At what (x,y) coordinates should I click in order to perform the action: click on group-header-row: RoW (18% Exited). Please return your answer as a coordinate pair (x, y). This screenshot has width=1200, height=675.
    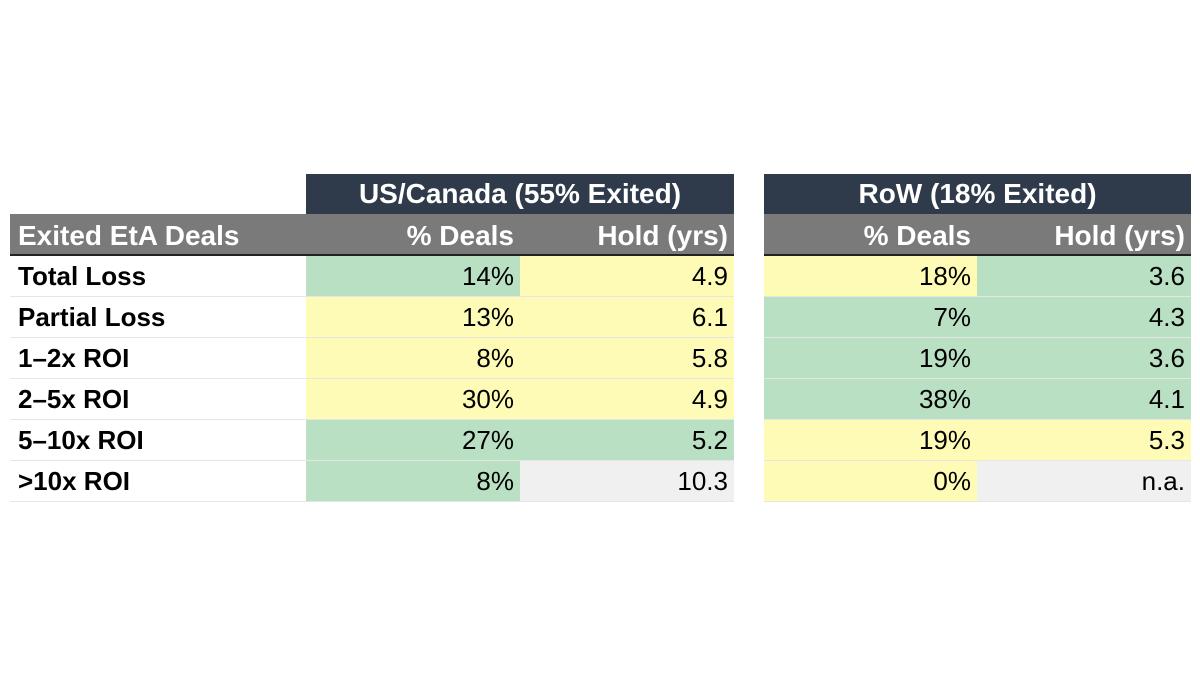
    Looking at the image, I should click on (977, 194).